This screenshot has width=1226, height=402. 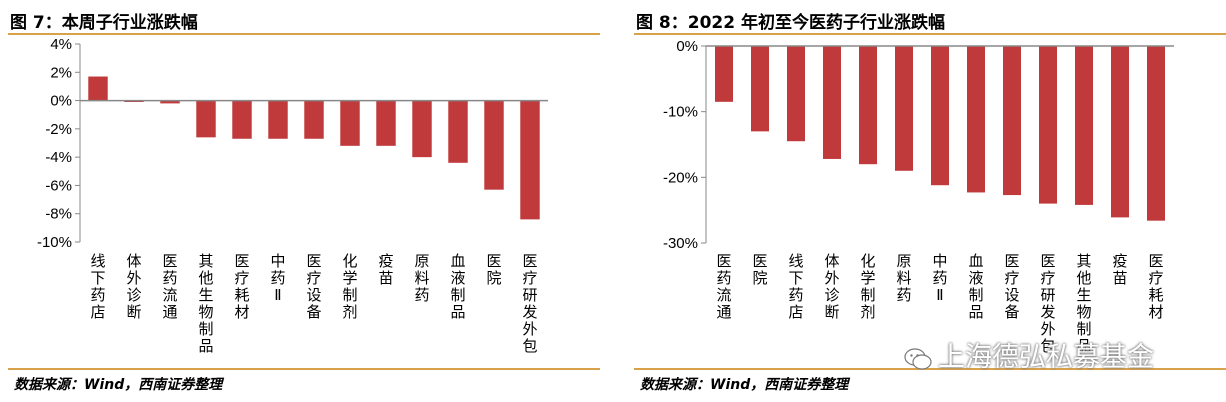 I want to click on watermark: 上海德弘私募基金, so click(x=1029, y=354).